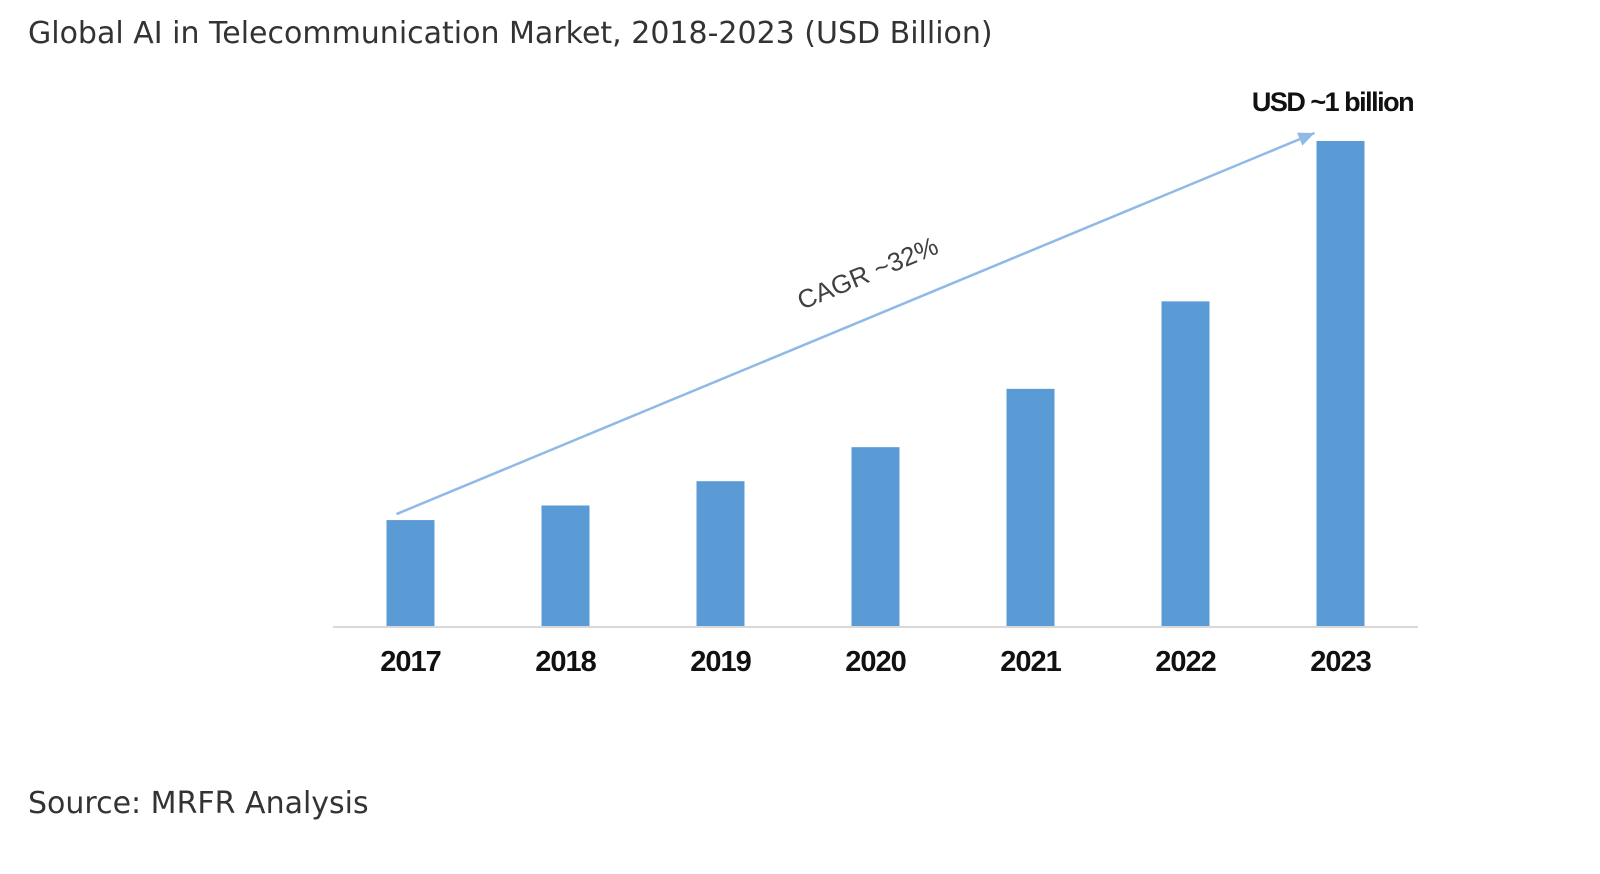 The width and height of the screenshot is (1600, 874). Describe the element at coordinates (1185, 662) in the screenshot. I see `x-tick-label-2022: 2022` at that location.